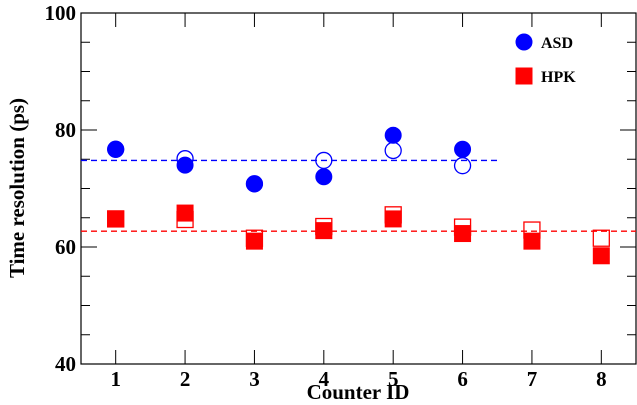 This screenshot has height=405, width=637. What do you see at coordinates (545, 59) in the screenshot?
I see `legend: ASD HPK` at bounding box center [545, 59].